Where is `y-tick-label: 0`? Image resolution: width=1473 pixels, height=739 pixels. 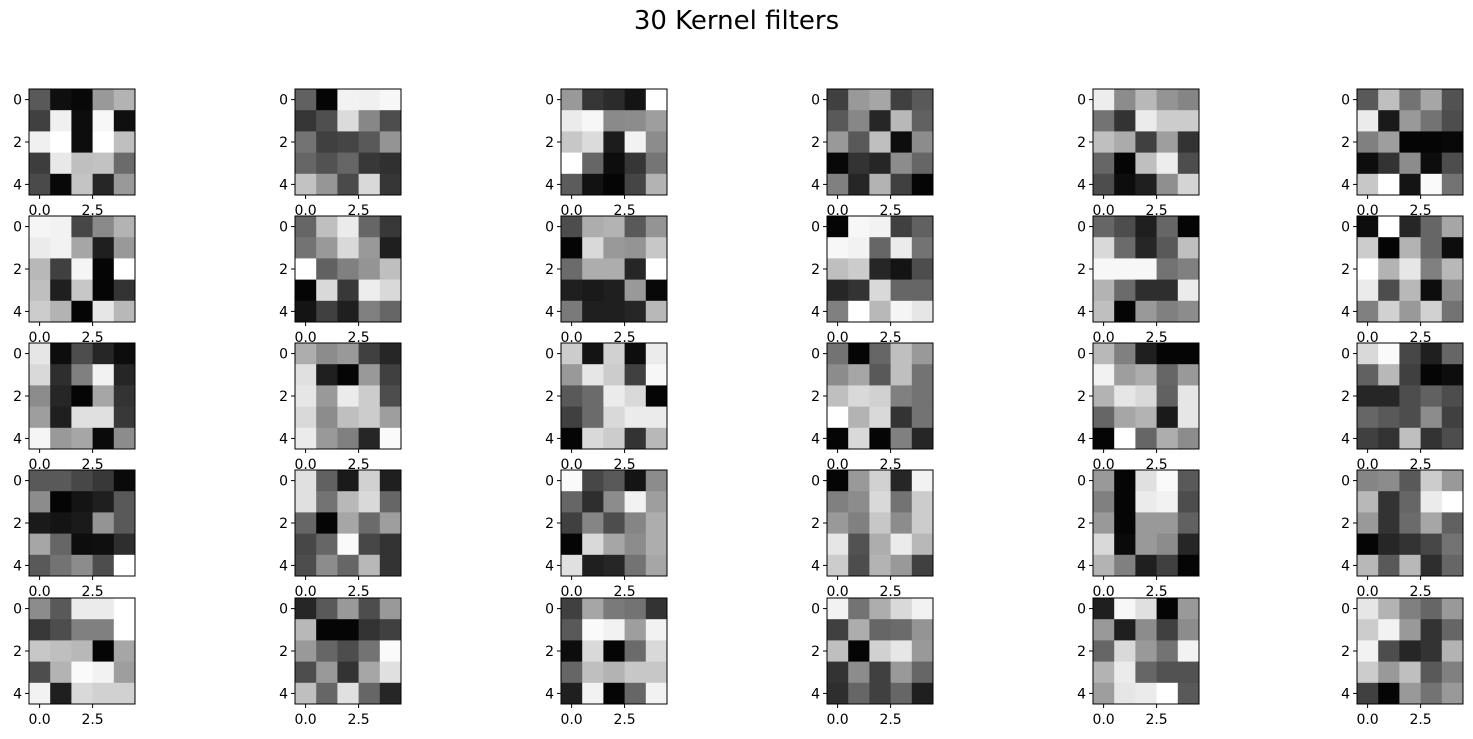
y-tick-label: 0 is located at coordinates (549, 228).